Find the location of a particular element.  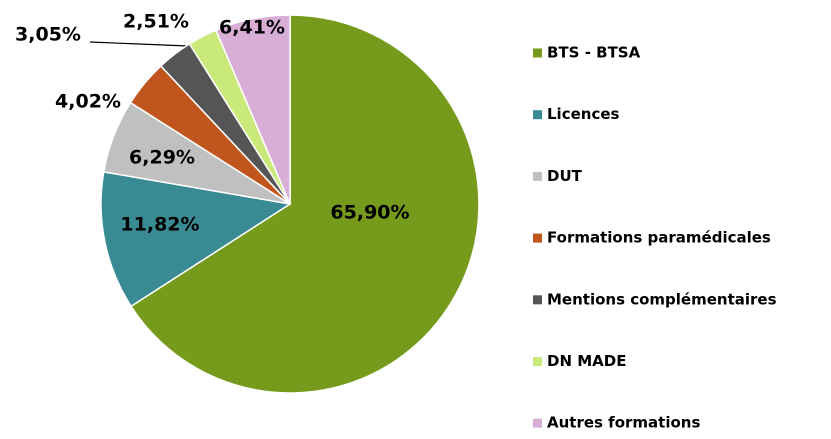

data-label: 3,05% is located at coordinates (48, 35).